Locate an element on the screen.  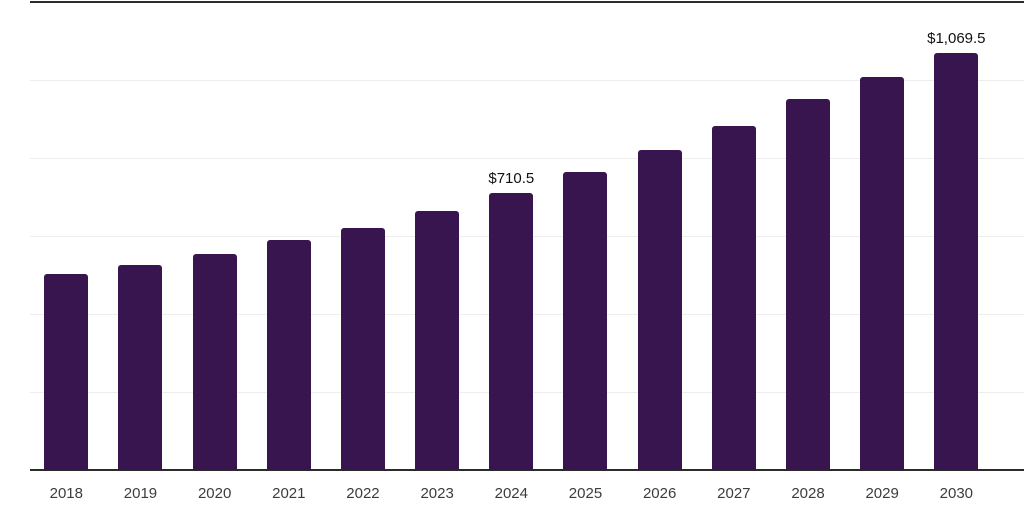
x-tick-2030: 2030 is located at coordinates (956, 493).